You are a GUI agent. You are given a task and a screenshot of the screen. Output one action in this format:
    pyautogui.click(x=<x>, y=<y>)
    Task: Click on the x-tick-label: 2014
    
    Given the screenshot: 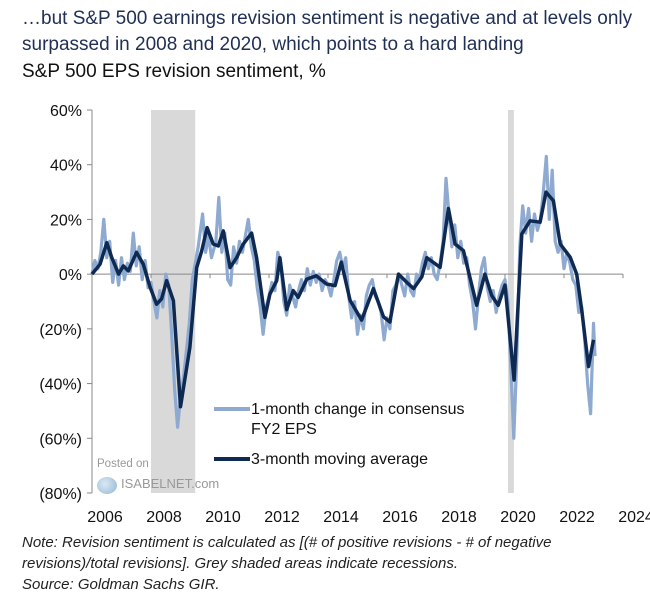 What is the action you would take?
    pyautogui.click(x=341, y=517)
    